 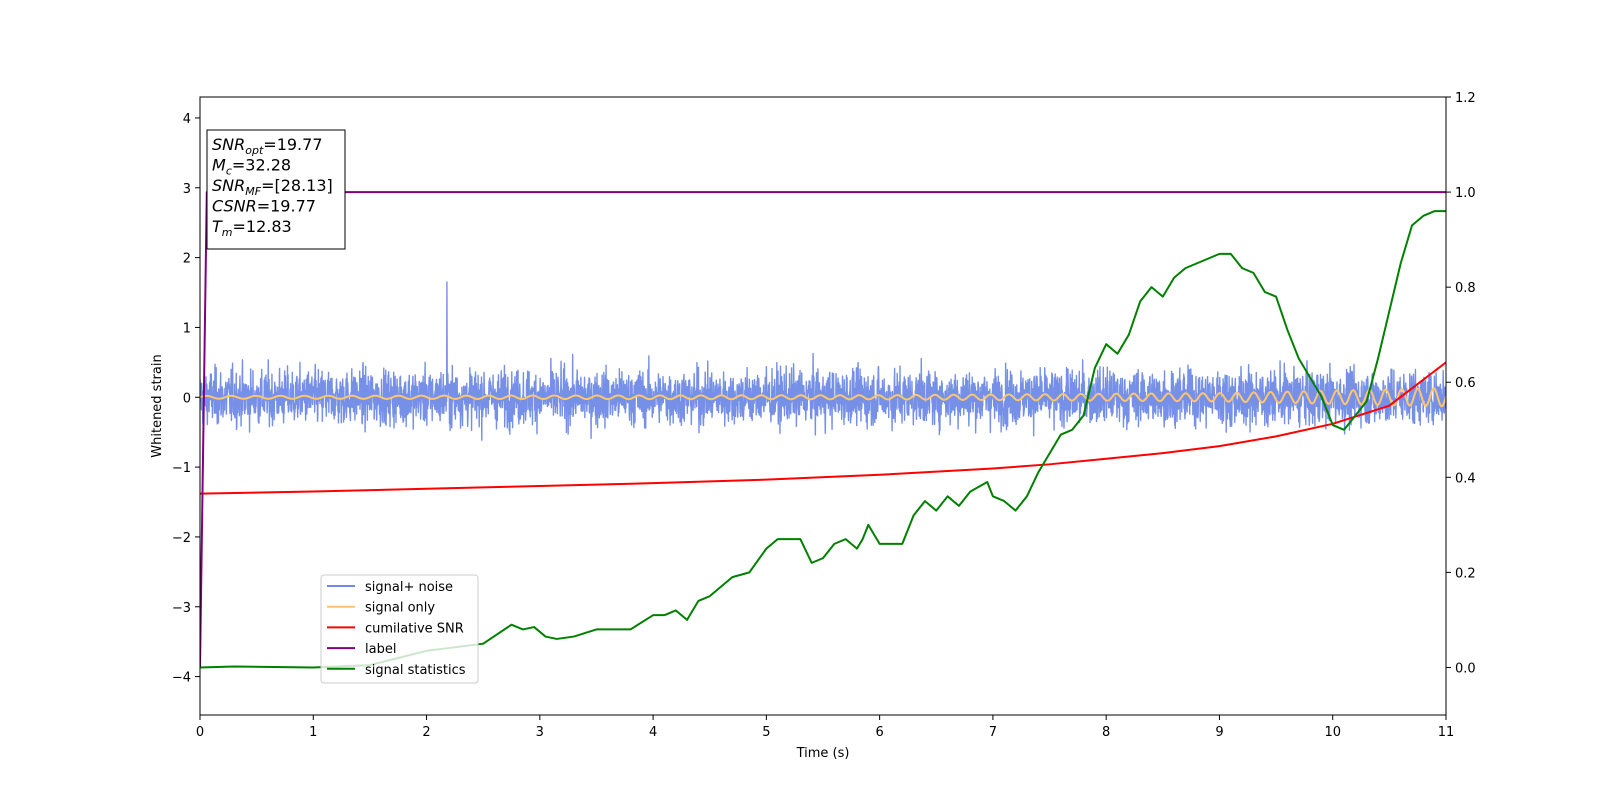 What do you see at coordinates (181, 608) in the screenshot?
I see `y-left-tick-label: −3` at bounding box center [181, 608].